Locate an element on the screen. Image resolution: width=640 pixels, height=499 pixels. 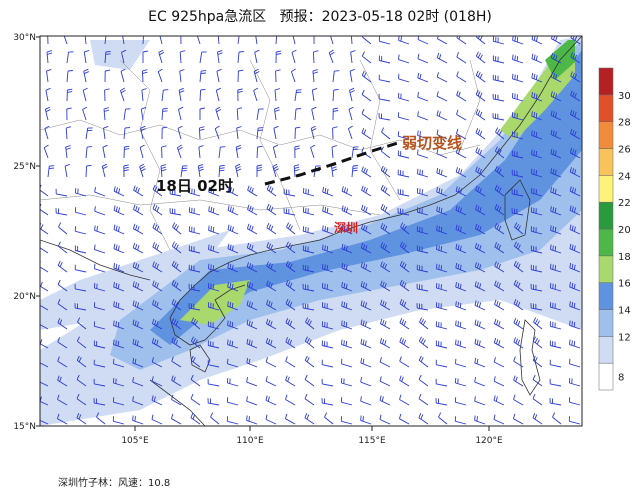
shear-line is located at coordinates (331, 163).